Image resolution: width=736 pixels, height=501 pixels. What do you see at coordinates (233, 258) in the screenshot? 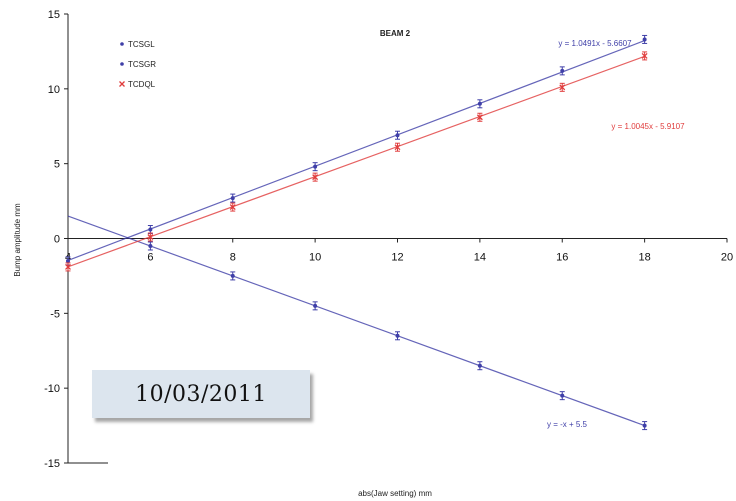
I see `x-tick-label: 8` at bounding box center [233, 258].